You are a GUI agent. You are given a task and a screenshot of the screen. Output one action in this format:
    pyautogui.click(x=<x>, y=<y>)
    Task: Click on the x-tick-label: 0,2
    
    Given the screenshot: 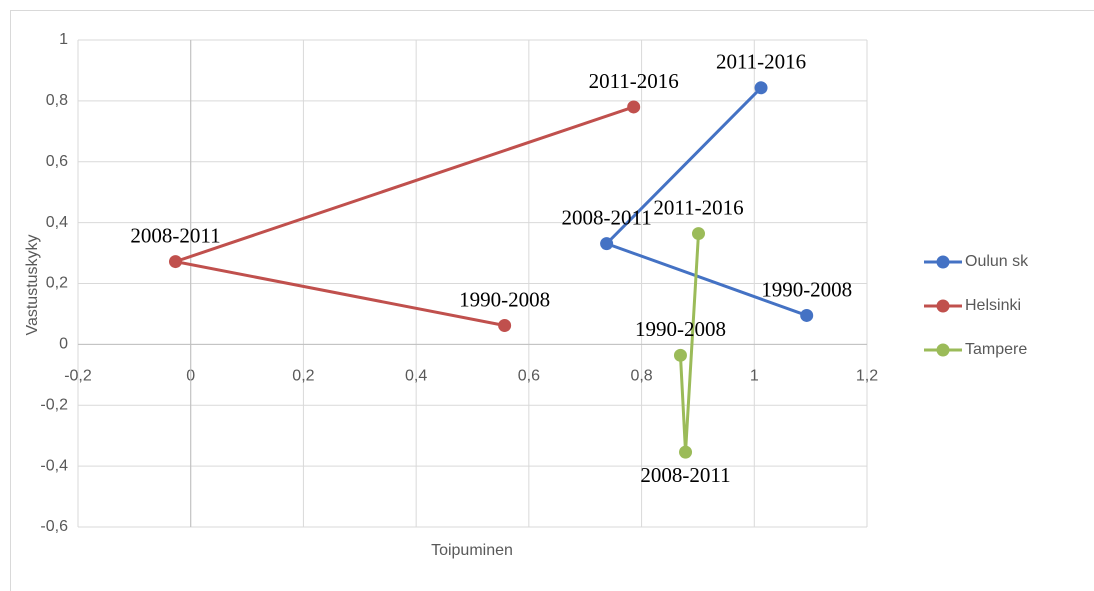 What is the action you would take?
    pyautogui.click(x=303, y=376)
    